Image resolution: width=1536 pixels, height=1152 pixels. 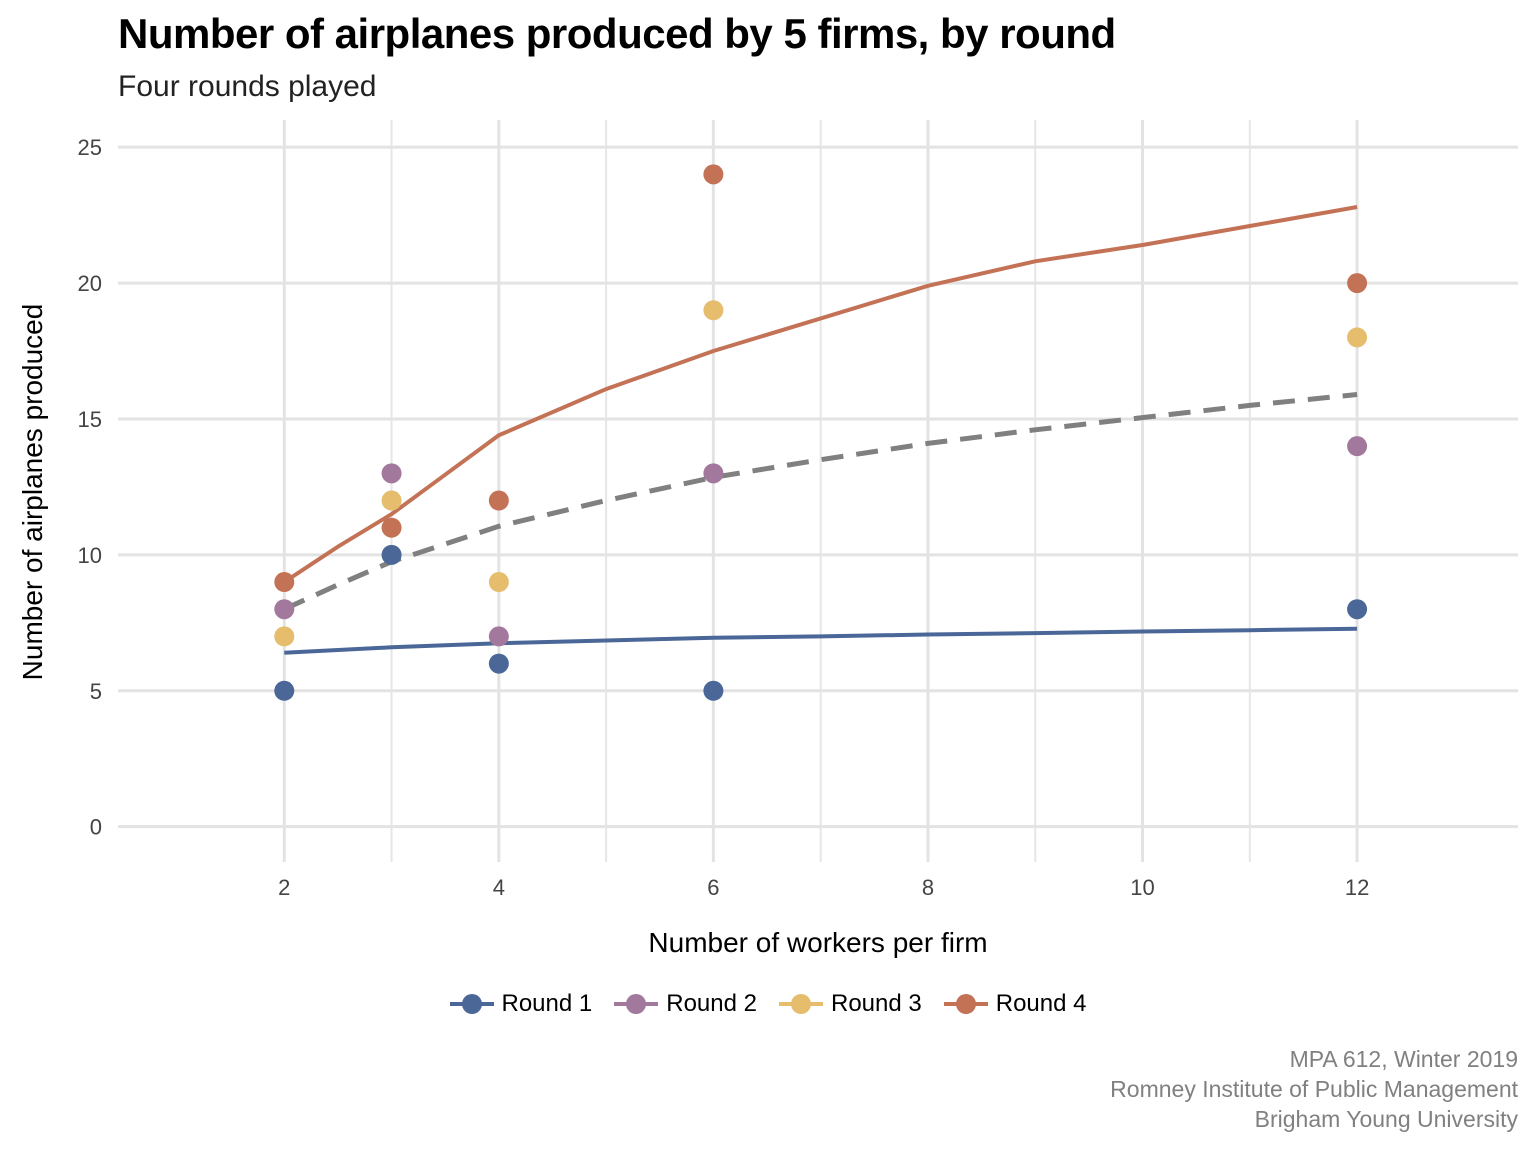 I want to click on x-tick-label: 12, so click(x=1357, y=887).